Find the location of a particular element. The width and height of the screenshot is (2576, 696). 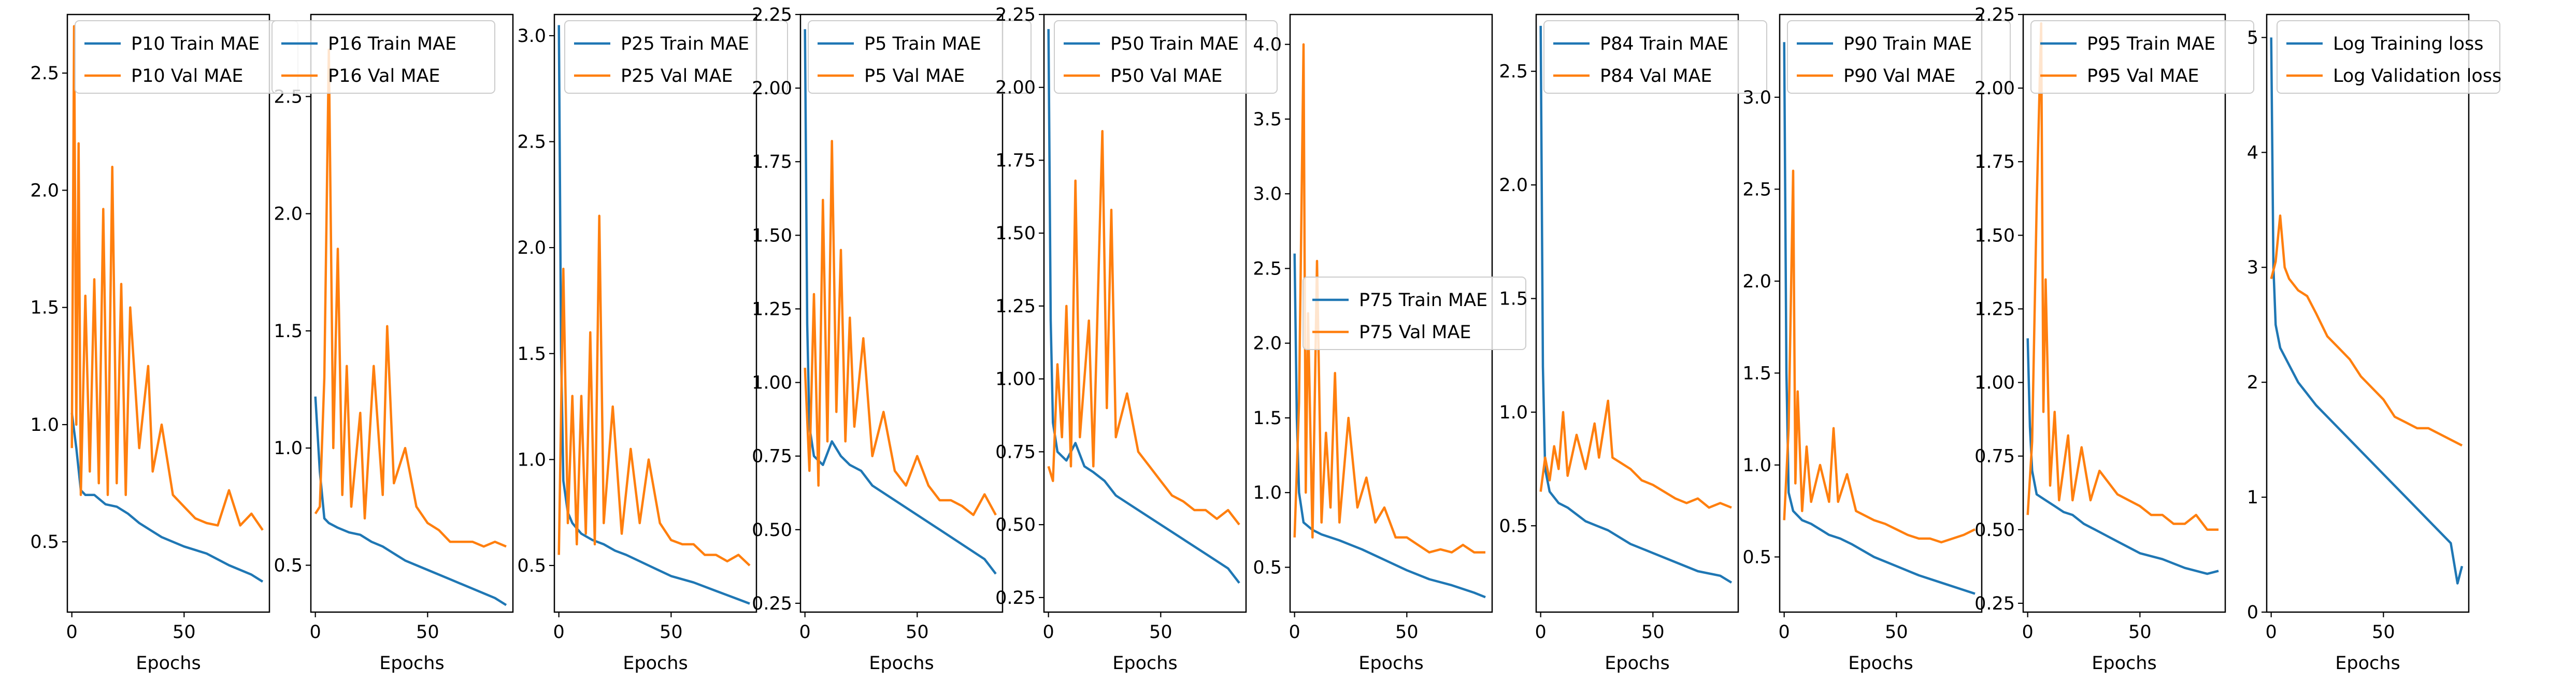

legend-entry: P84 Train MAE is located at coordinates (1664, 44).